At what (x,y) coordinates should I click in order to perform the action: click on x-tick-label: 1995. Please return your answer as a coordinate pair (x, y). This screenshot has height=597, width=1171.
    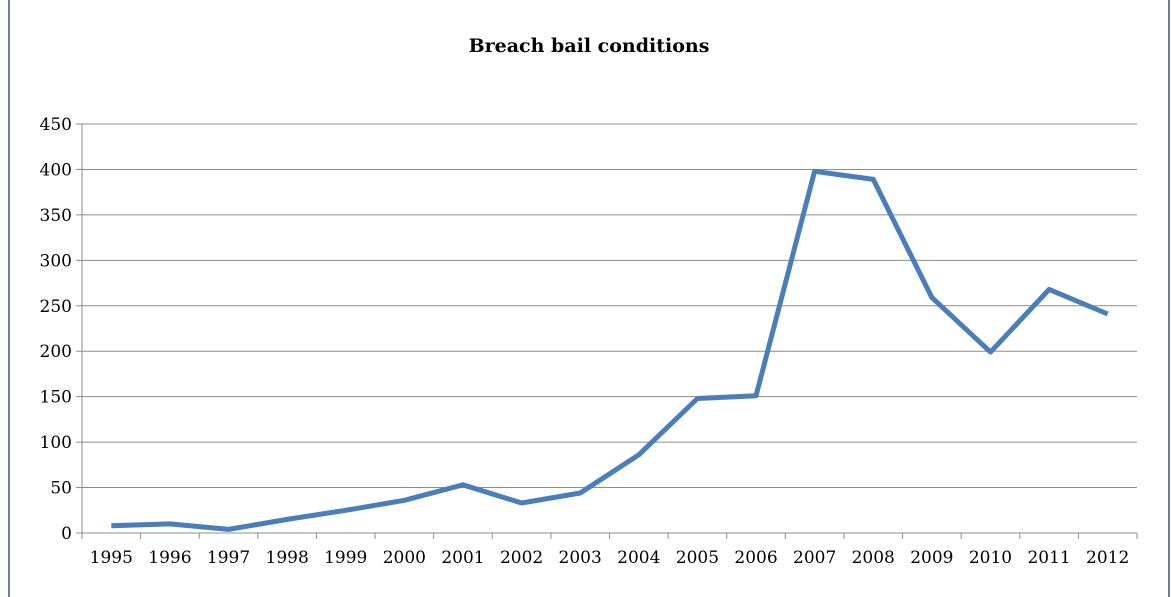
    Looking at the image, I should click on (111, 558).